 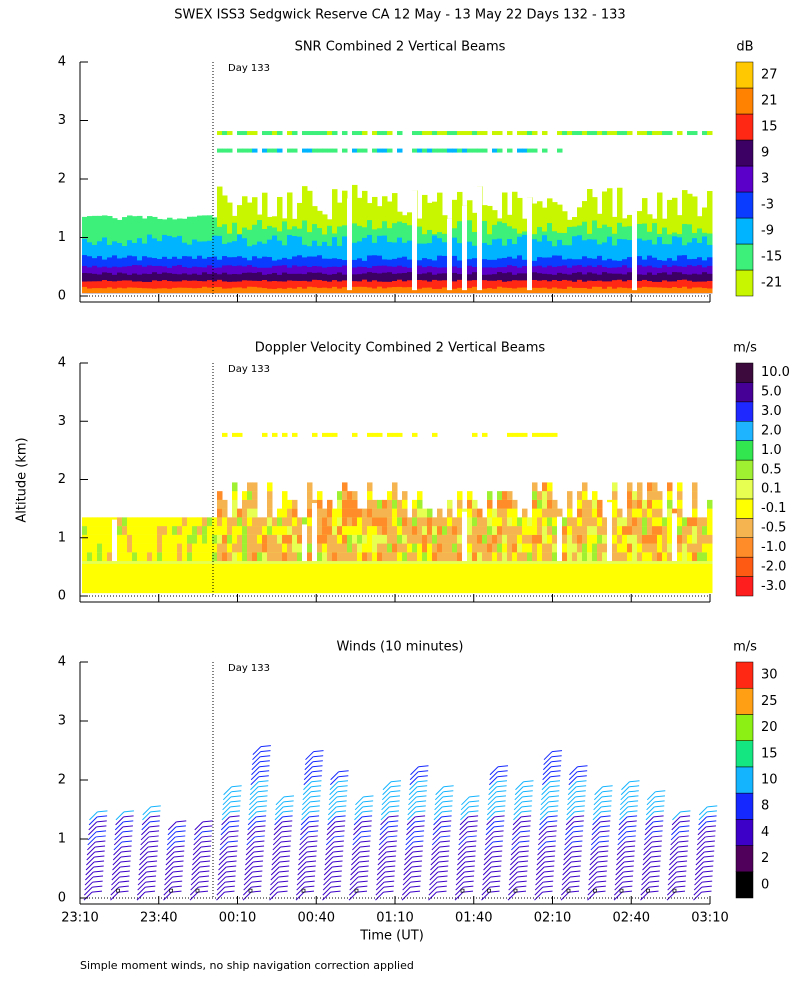 I want to click on day-label: Day 133, so click(x=249, y=68).